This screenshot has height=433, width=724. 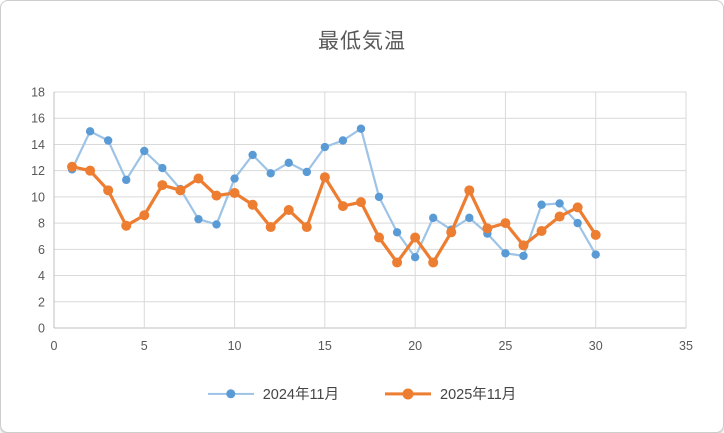 I want to click on legend-item-2024: 2024年11月, so click(x=273, y=393).